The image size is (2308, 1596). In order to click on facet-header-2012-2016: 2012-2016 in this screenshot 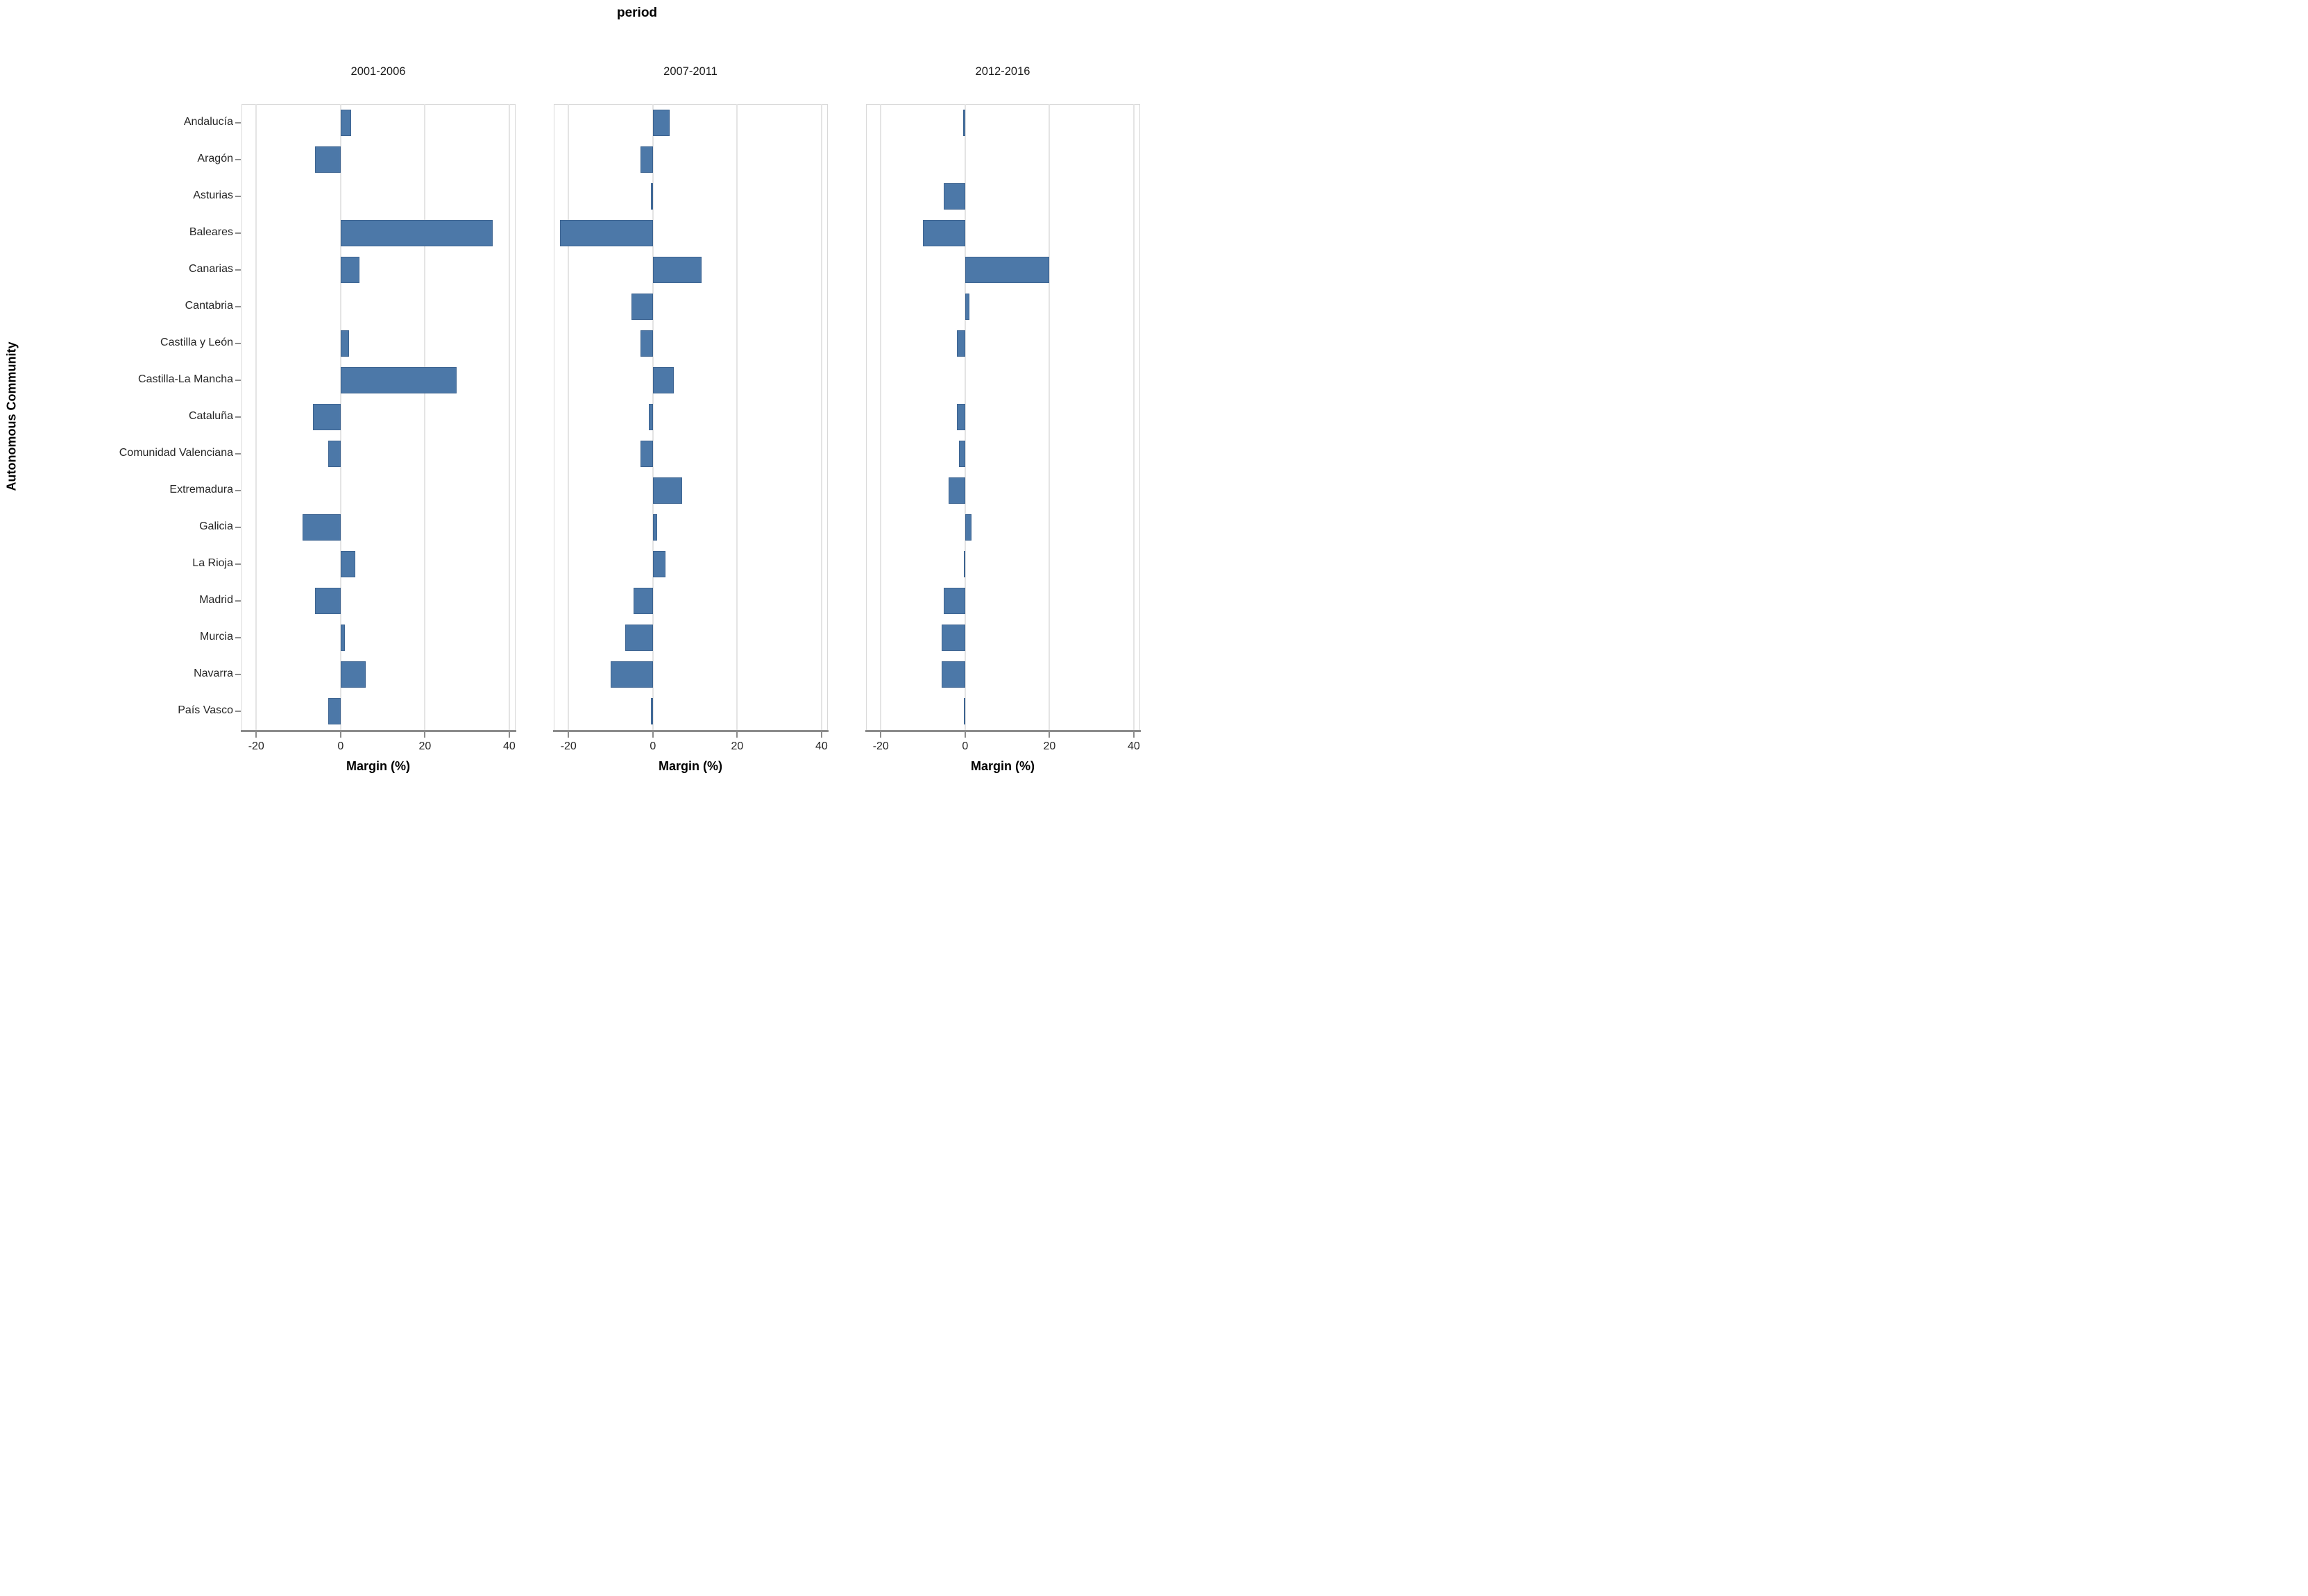, I will do `click(1003, 71)`.